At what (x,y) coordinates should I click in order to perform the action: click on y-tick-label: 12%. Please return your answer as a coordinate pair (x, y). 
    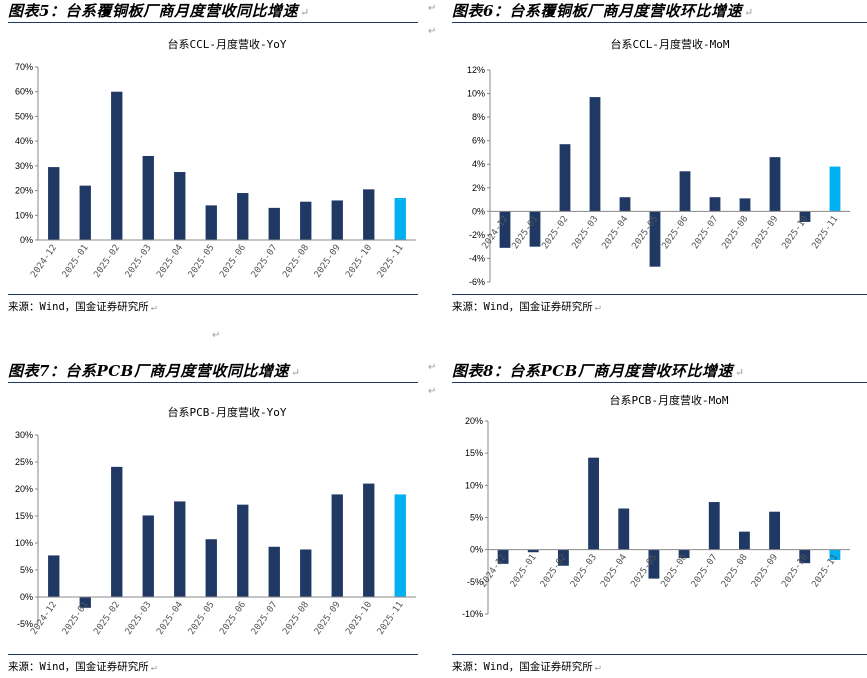
    Looking at the image, I should click on (476, 70).